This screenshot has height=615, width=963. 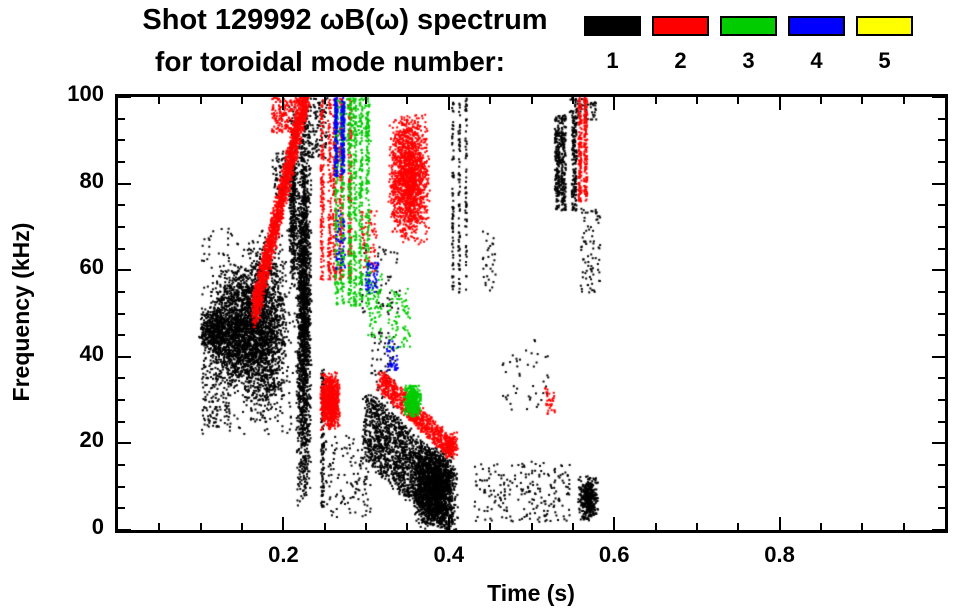 I want to click on y-tick-label: 60, so click(x=91, y=267).